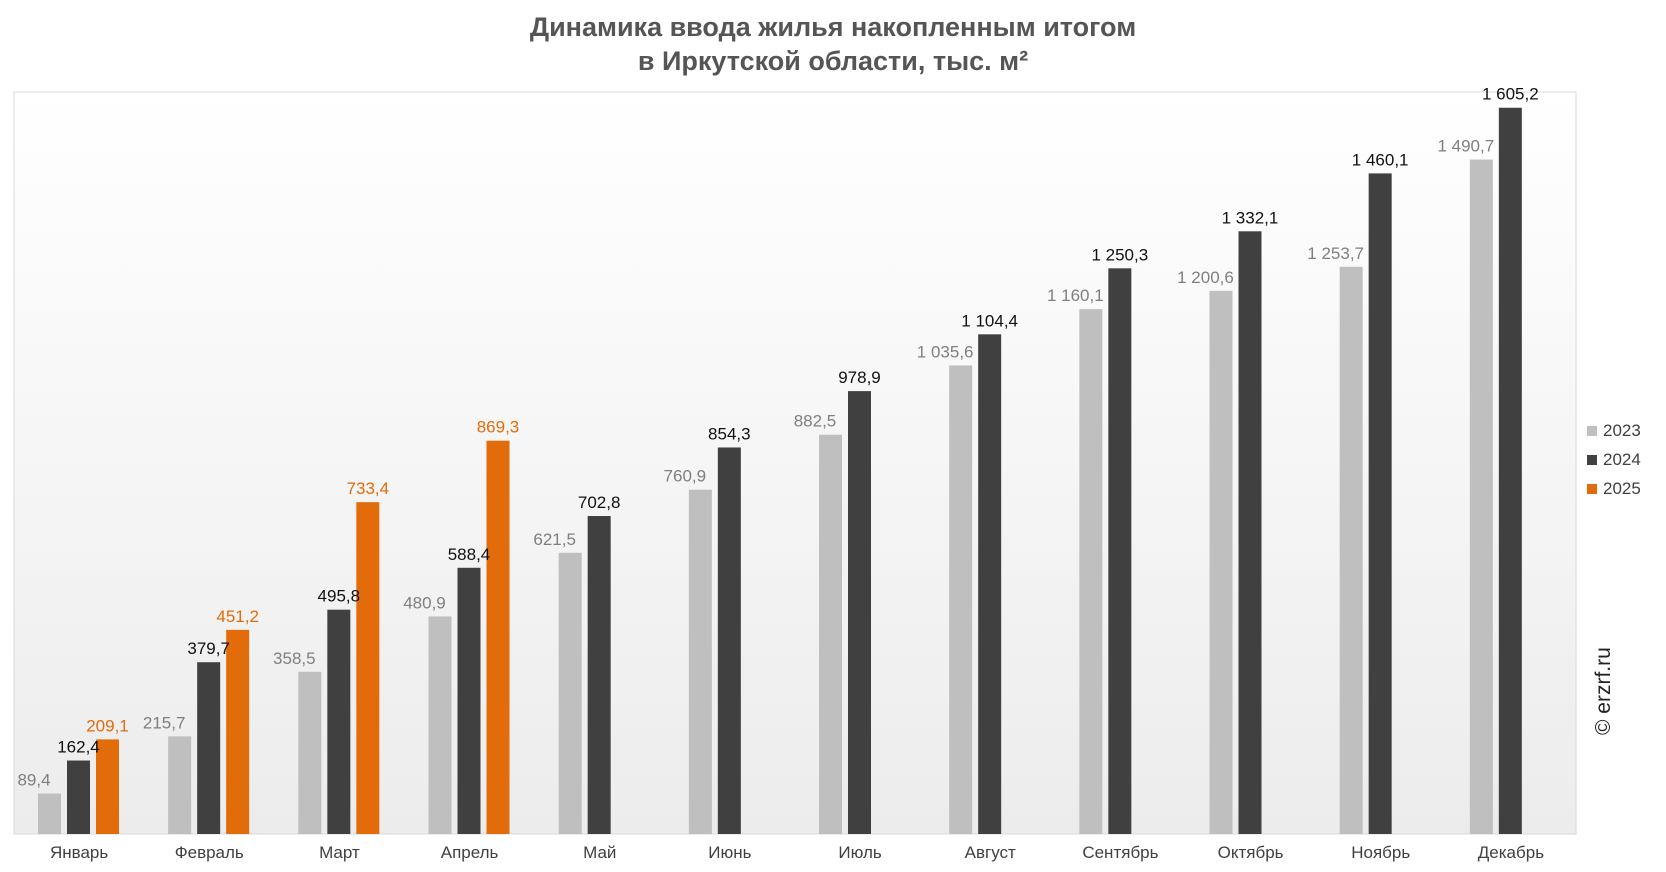 The image size is (1666, 872). Describe the element at coordinates (554, 539) in the screenshot. I see `data-label-2023-5: 621,5` at that location.